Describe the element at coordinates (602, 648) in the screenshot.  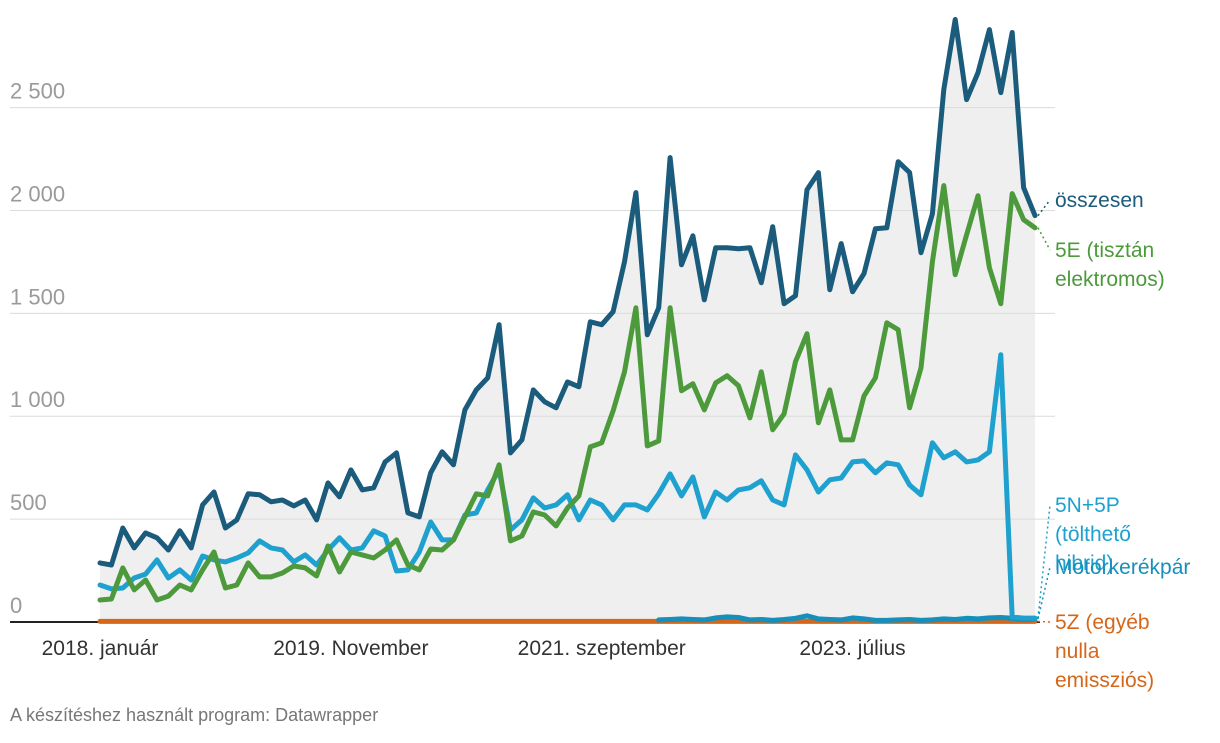
I see `x-tick-label: 2021. szeptember` at that location.